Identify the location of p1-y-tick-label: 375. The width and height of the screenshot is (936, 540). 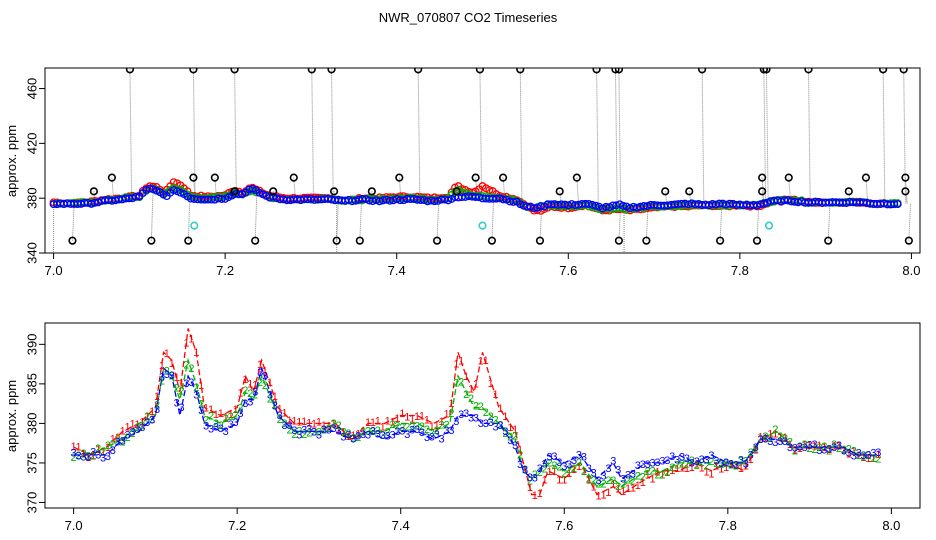
(32, 463).